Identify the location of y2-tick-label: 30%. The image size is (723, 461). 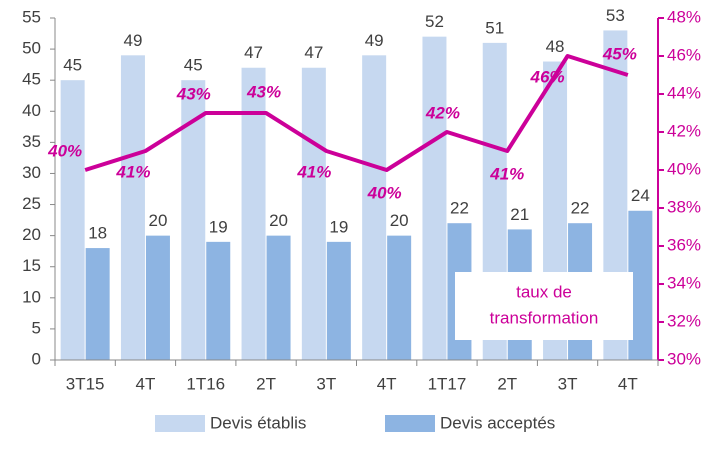
(684, 358).